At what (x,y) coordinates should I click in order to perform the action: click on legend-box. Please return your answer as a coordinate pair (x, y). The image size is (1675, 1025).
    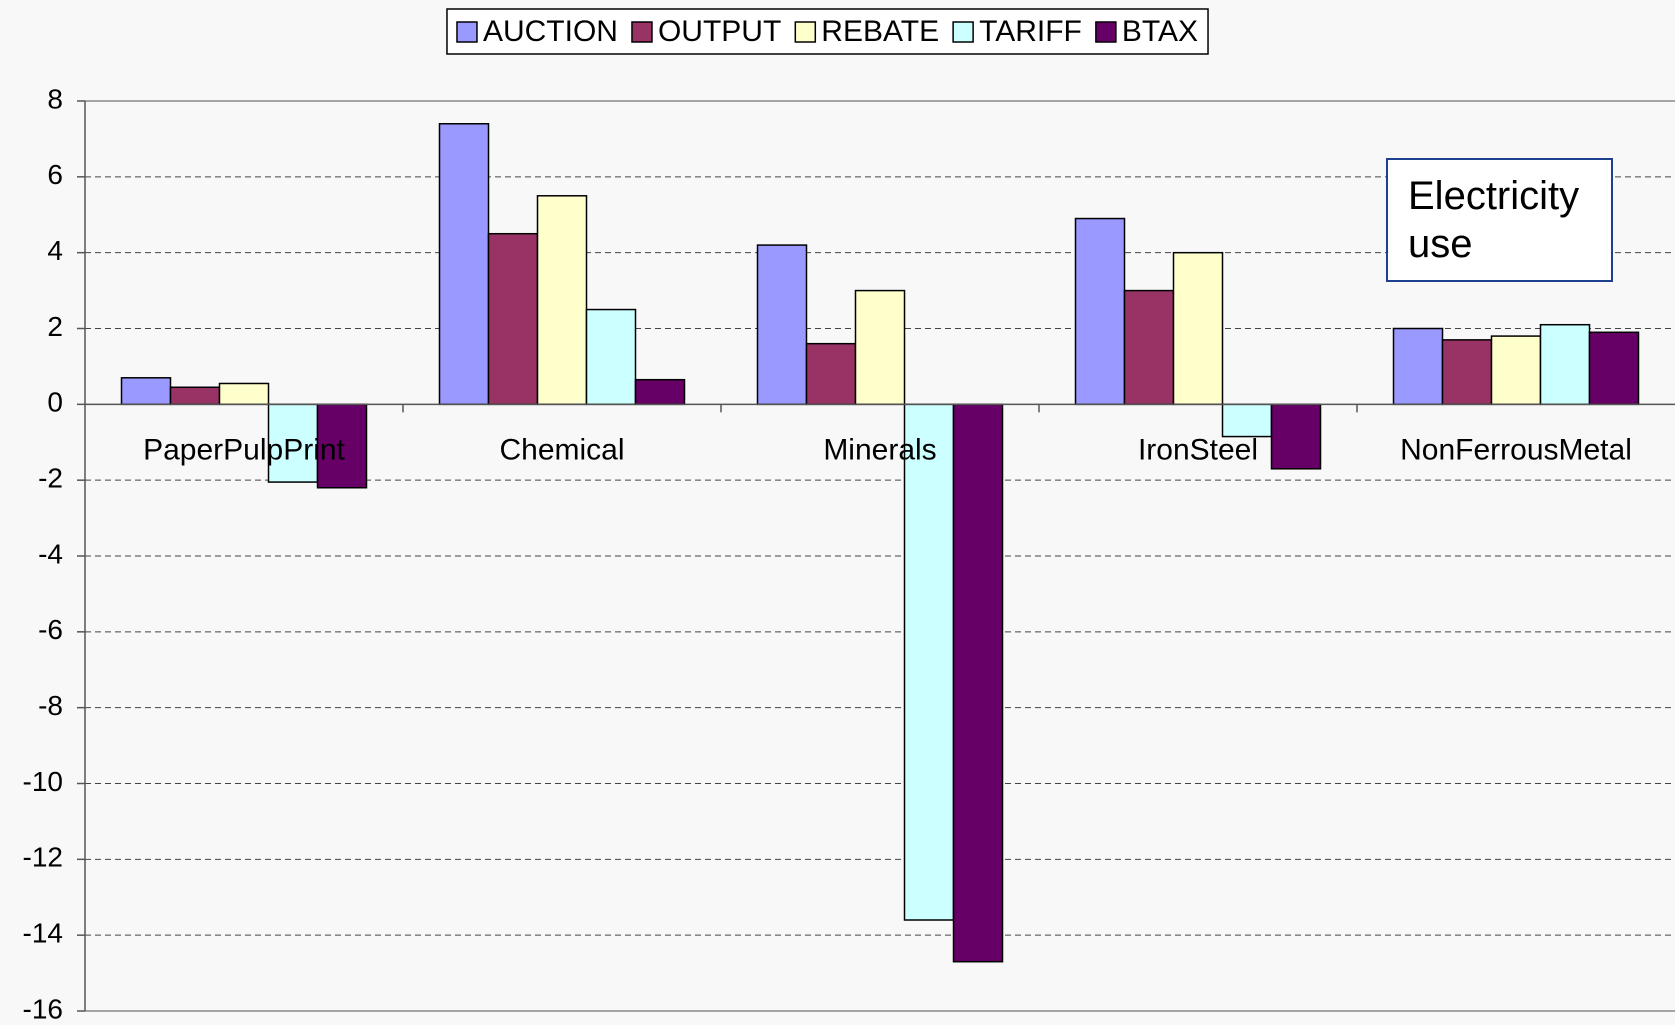
    Looking at the image, I should click on (827, 31).